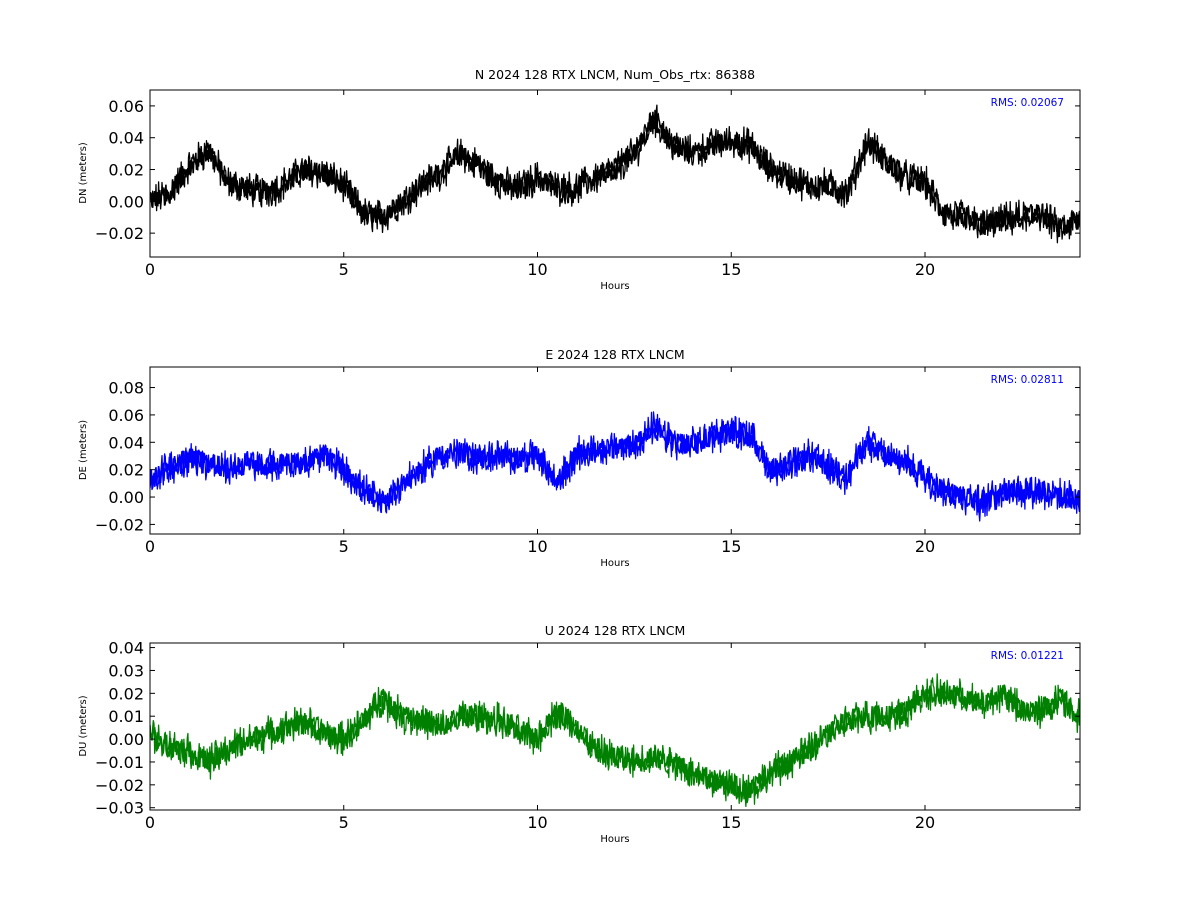  What do you see at coordinates (925, 269) in the screenshot?
I see `panel-north-xtick-label: 20` at bounding box center [925, 269].